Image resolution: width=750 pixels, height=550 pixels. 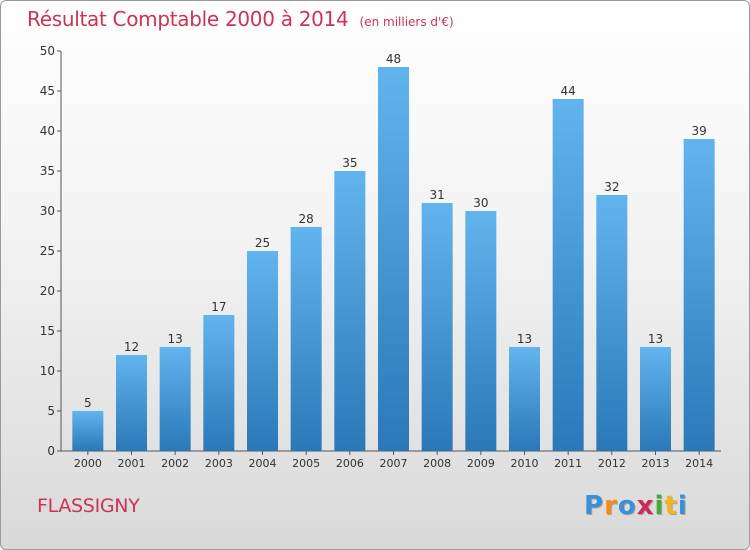 What do you see at coordinates (263, 463) in the screenshot?
I see `x-tick-label: 2004` at bounding box center [263, 463].